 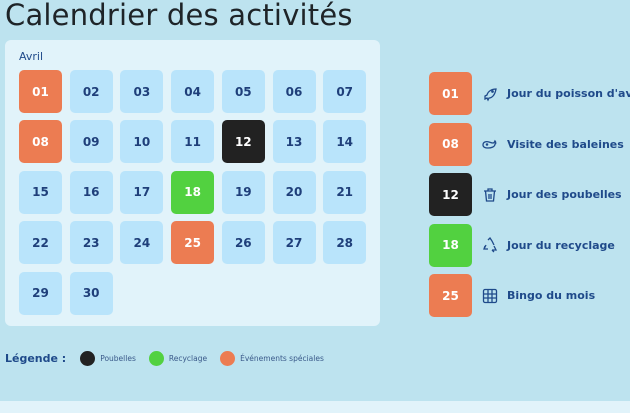 What do you see at coordinates (450, 144) in the screenshot?
I see `event-day-badge: 08` at bounding box center [450, 144].